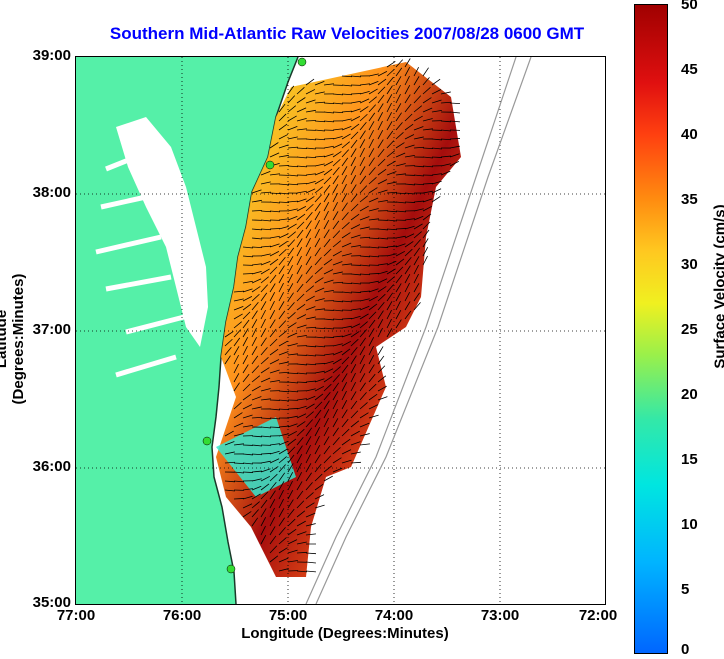  Describe the element at coordinates (651, 329) in the screenshot. I see `colorbar` at that location.